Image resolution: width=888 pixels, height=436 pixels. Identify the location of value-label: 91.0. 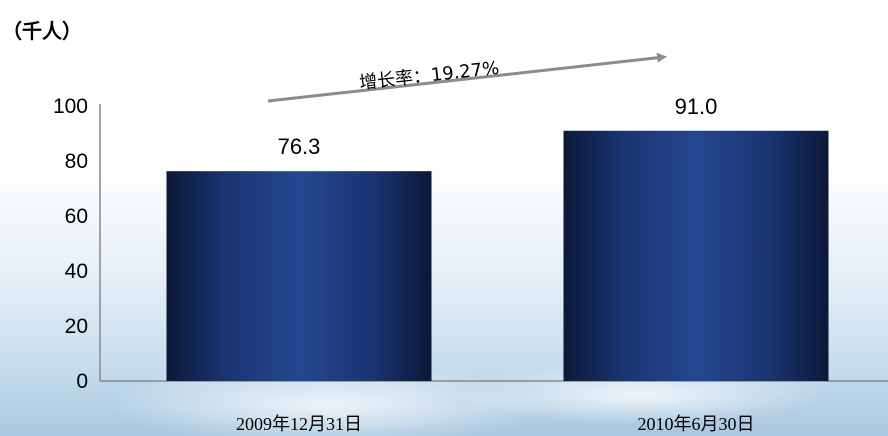
(696, 106).